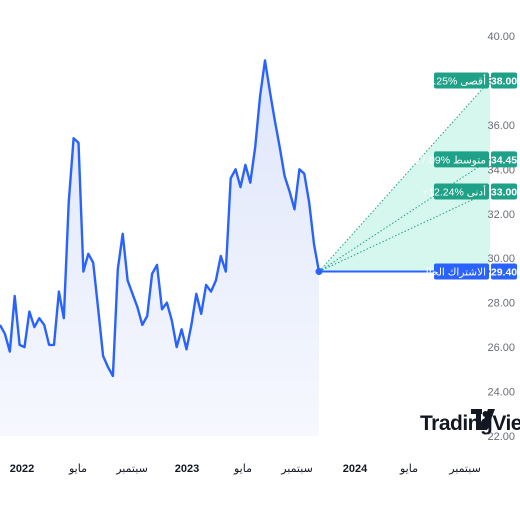 The image size is (520, 520). I want to click on x-tick-label: 2024, so click(355, 469).